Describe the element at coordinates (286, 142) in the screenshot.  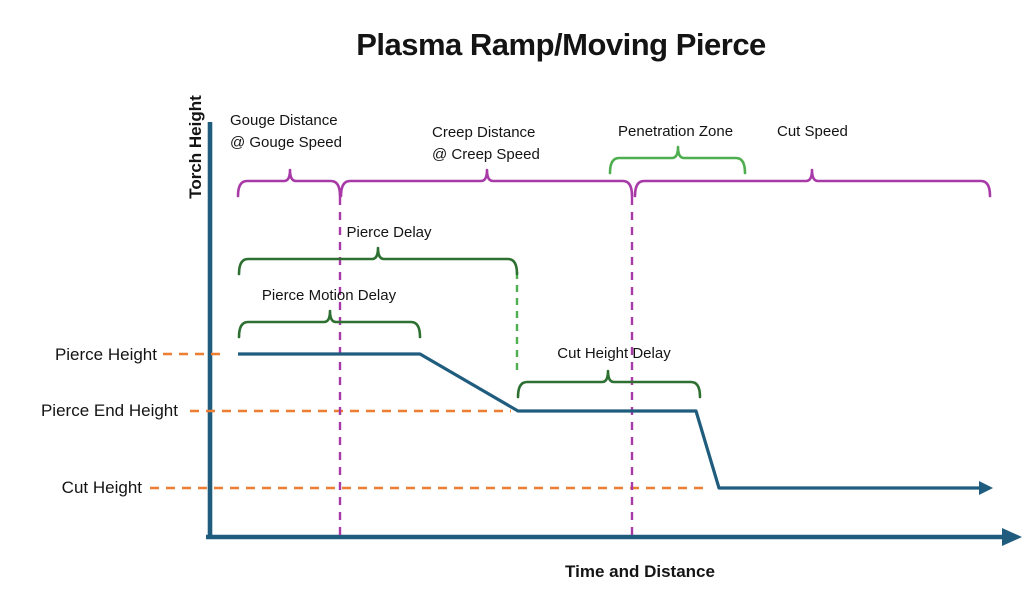
I see `gouge-distance-label-line2: @ Gouge Speed` at that location.